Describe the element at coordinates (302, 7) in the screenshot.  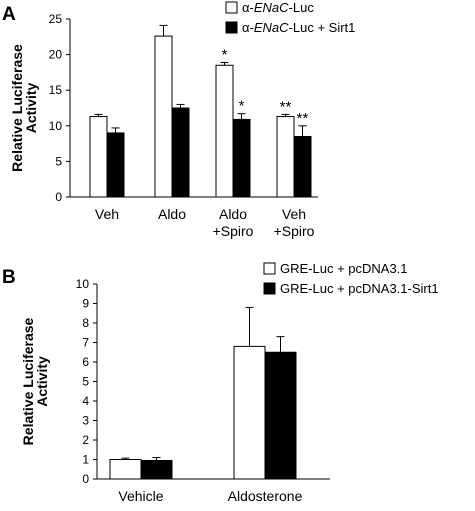
I see `legend-label-part: -Luc` at that location.